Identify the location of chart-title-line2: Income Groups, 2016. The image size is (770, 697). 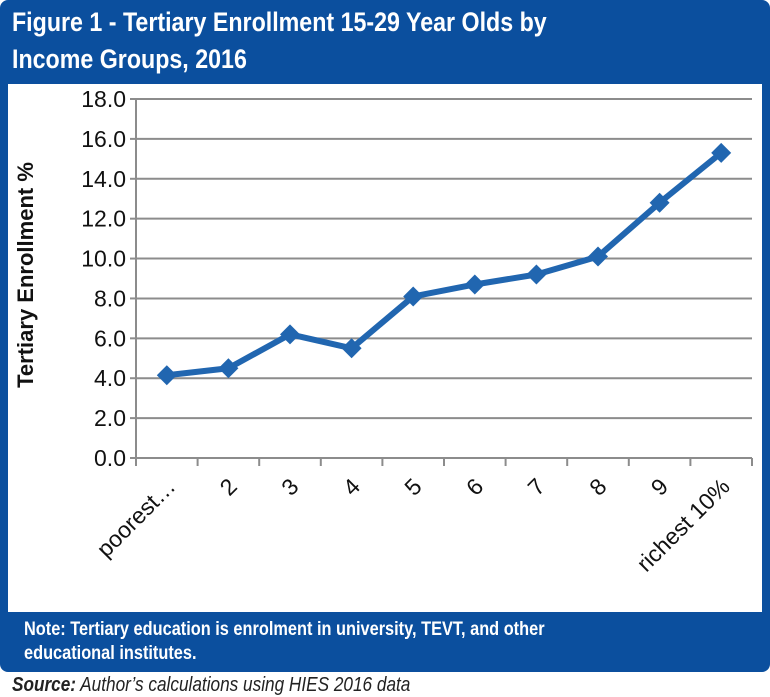
(129, 59).